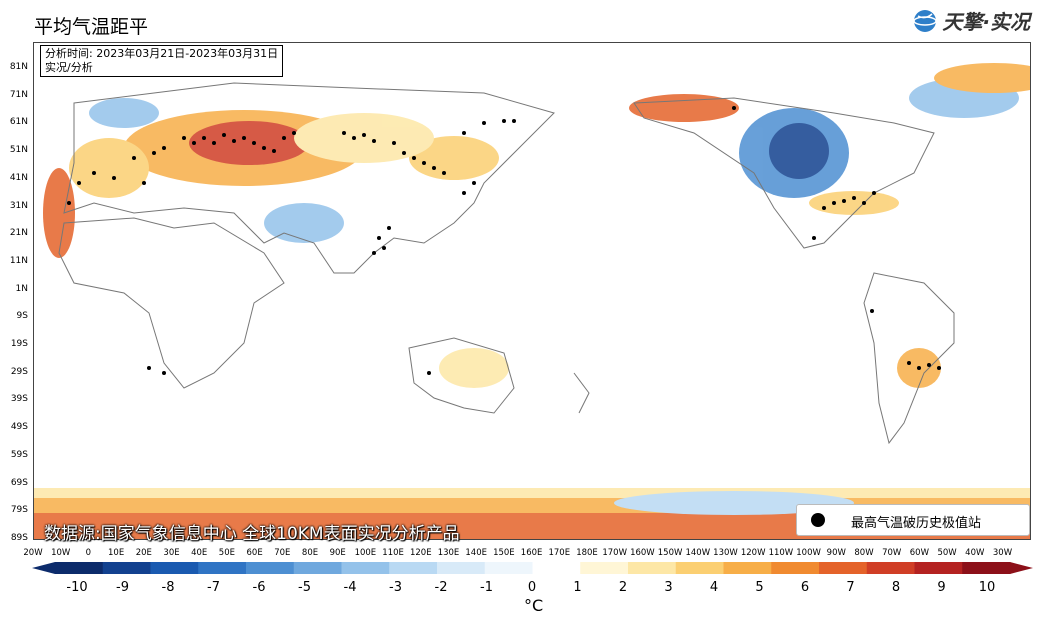 This screenshot has width=1040, height=625. I want to click on brand: 天擎·实况, so click(971, 20).